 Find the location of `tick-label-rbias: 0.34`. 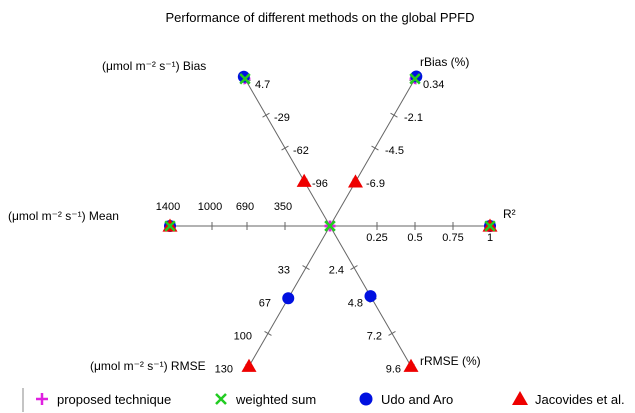

tick-label-rbias: 0.34 is located at coordinates (433, 85).